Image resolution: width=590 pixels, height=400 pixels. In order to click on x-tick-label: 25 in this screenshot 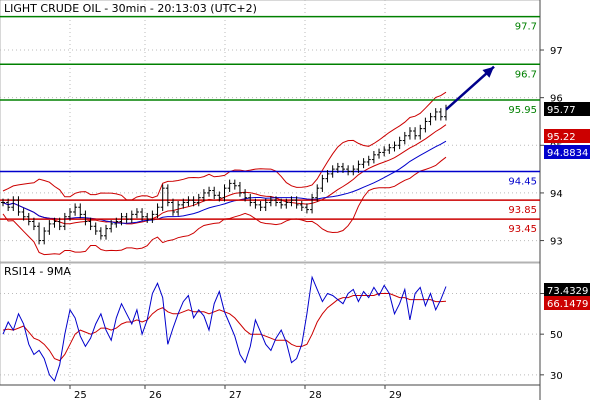, I will do `click(80, 395)`.